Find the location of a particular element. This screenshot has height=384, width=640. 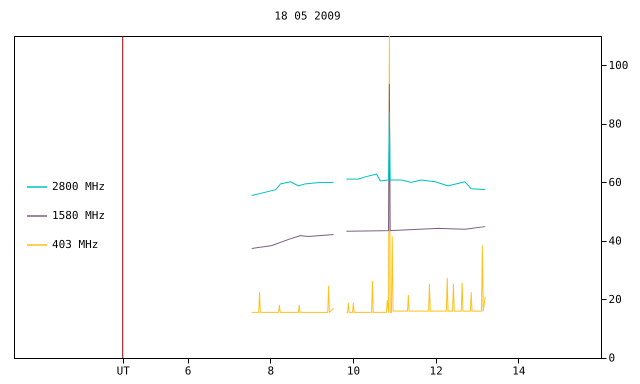

y-tick-label: 100 is located at coordinates (618, 65).